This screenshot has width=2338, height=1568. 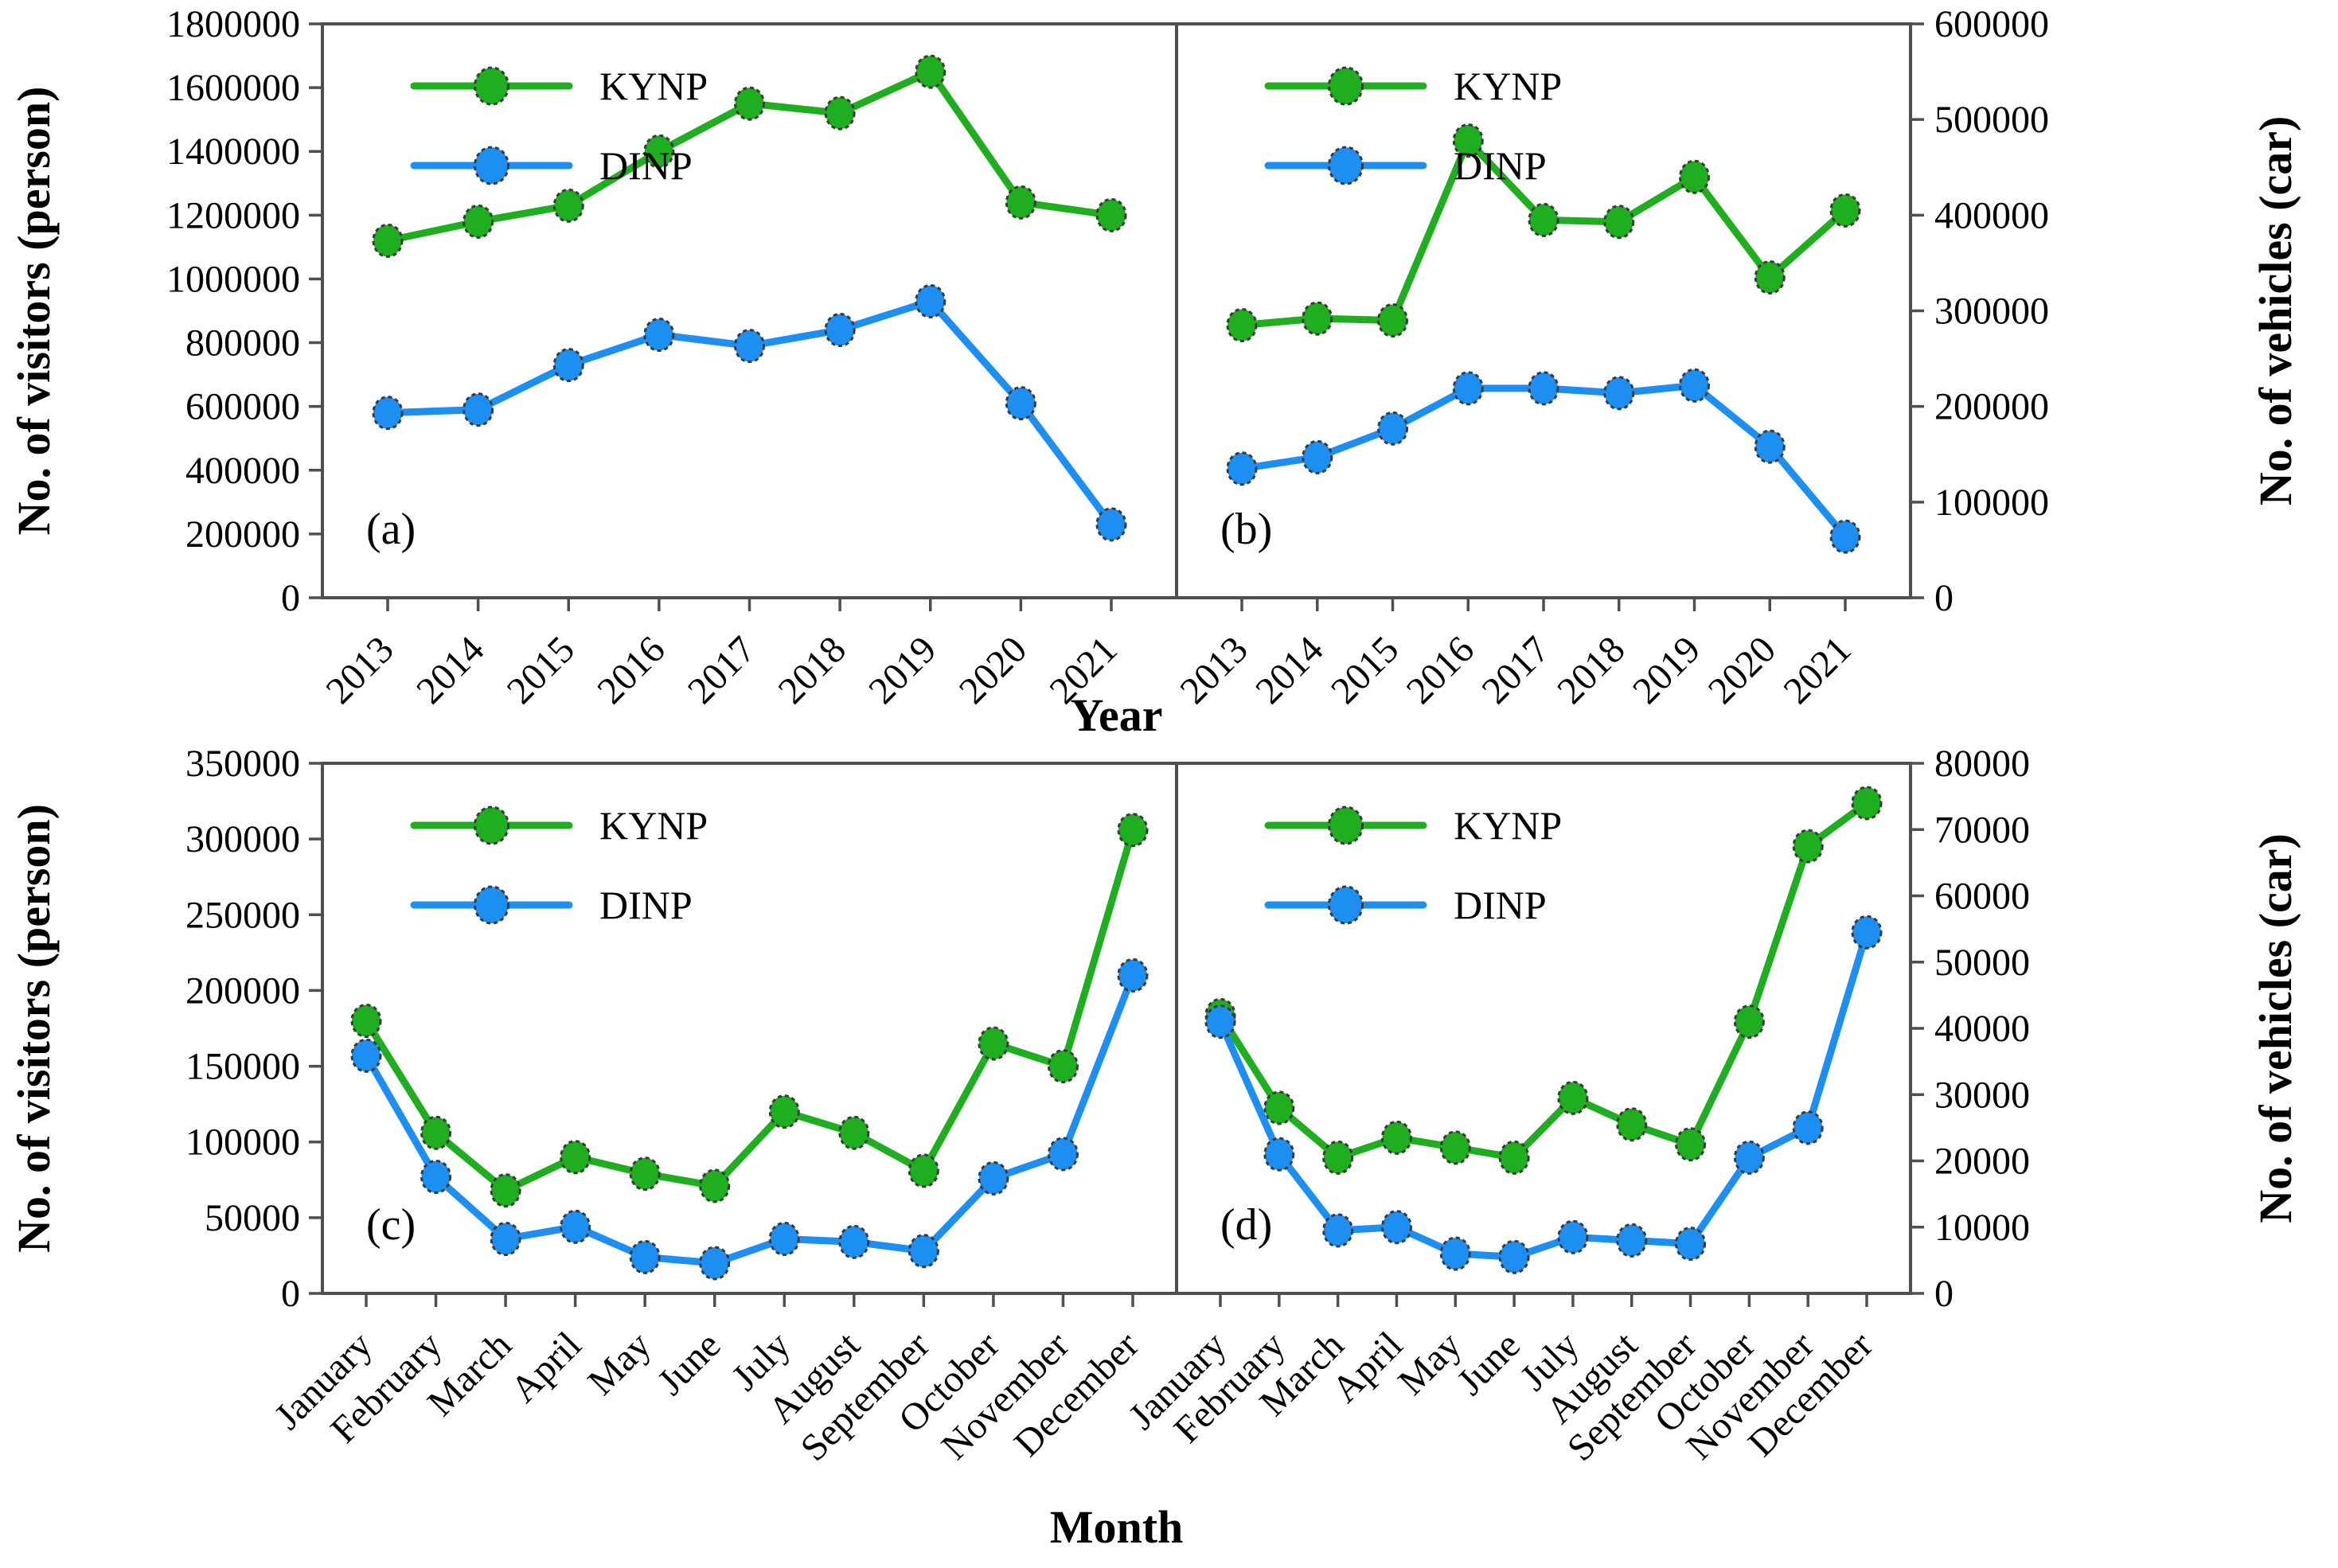 What do you see at coordinates (34, 1028) in the screenshot?
I see `y-axis-title-left: No. of visitors (person)` at bounding box center [34, 1028].